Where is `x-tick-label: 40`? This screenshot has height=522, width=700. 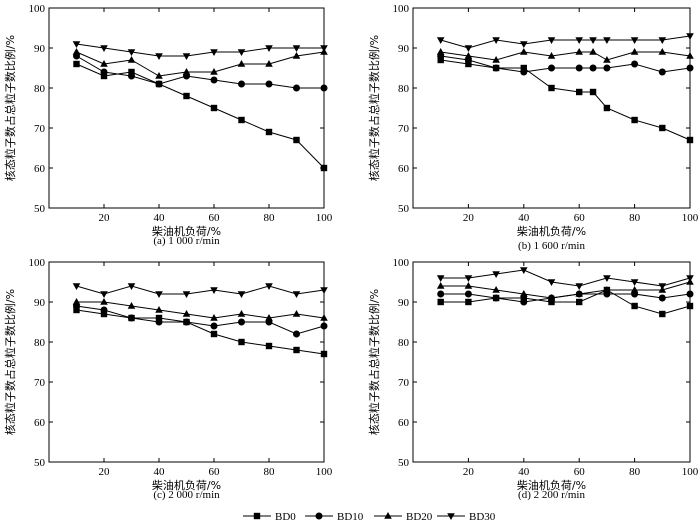 x-tick-label: 40 is located at coordinates (160, 472).